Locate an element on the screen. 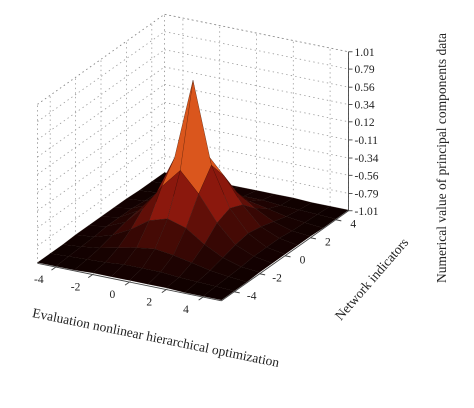 This screenshot has height=408, width=474. x-tick-label: 4 is located at coordinates (186, 310).